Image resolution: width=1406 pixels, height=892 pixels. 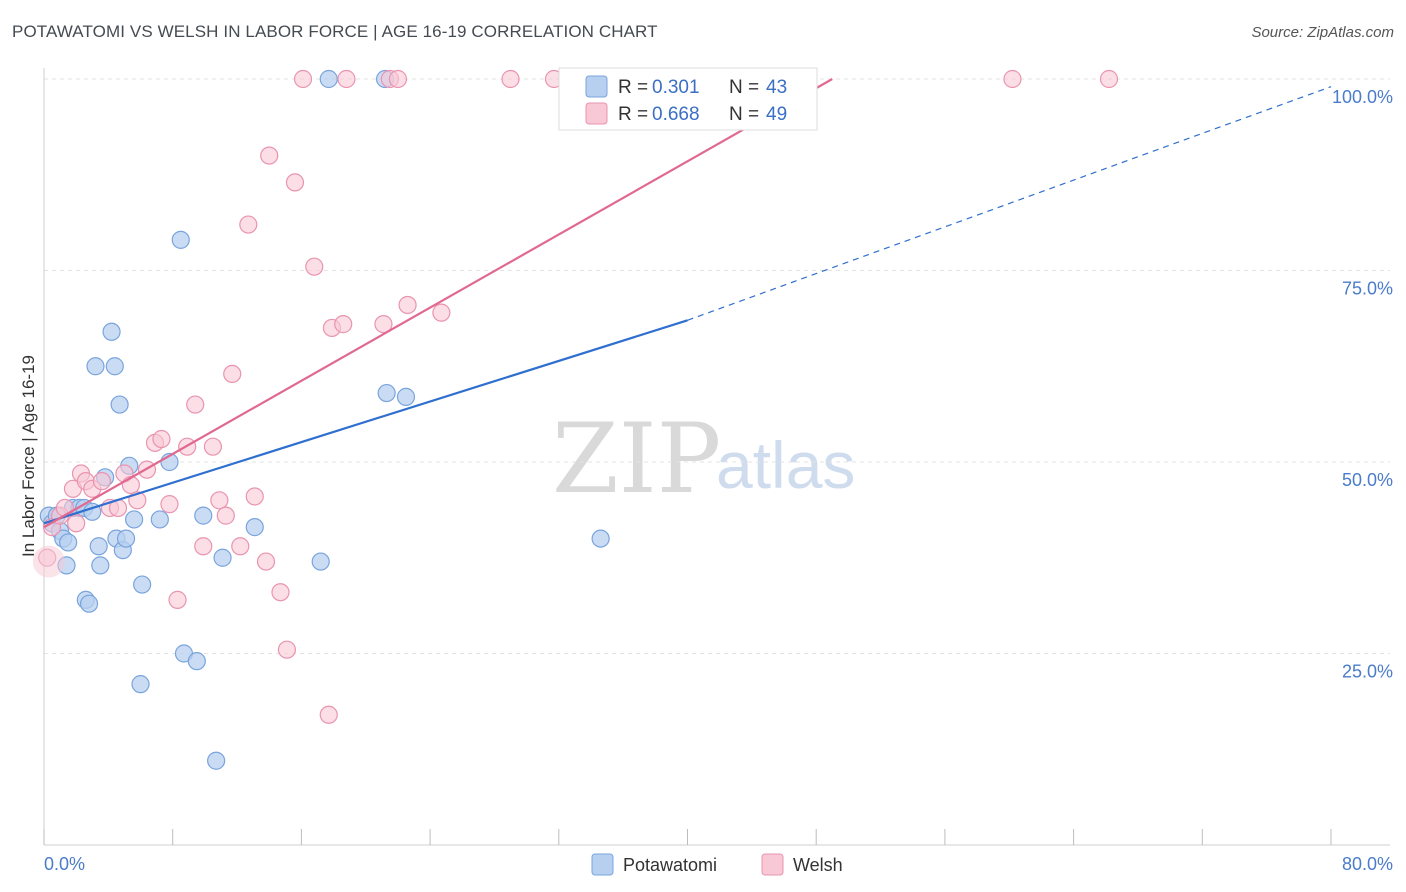 I want to click on legend-n-value-potawatomi: 43, so click(x=776, y=87).